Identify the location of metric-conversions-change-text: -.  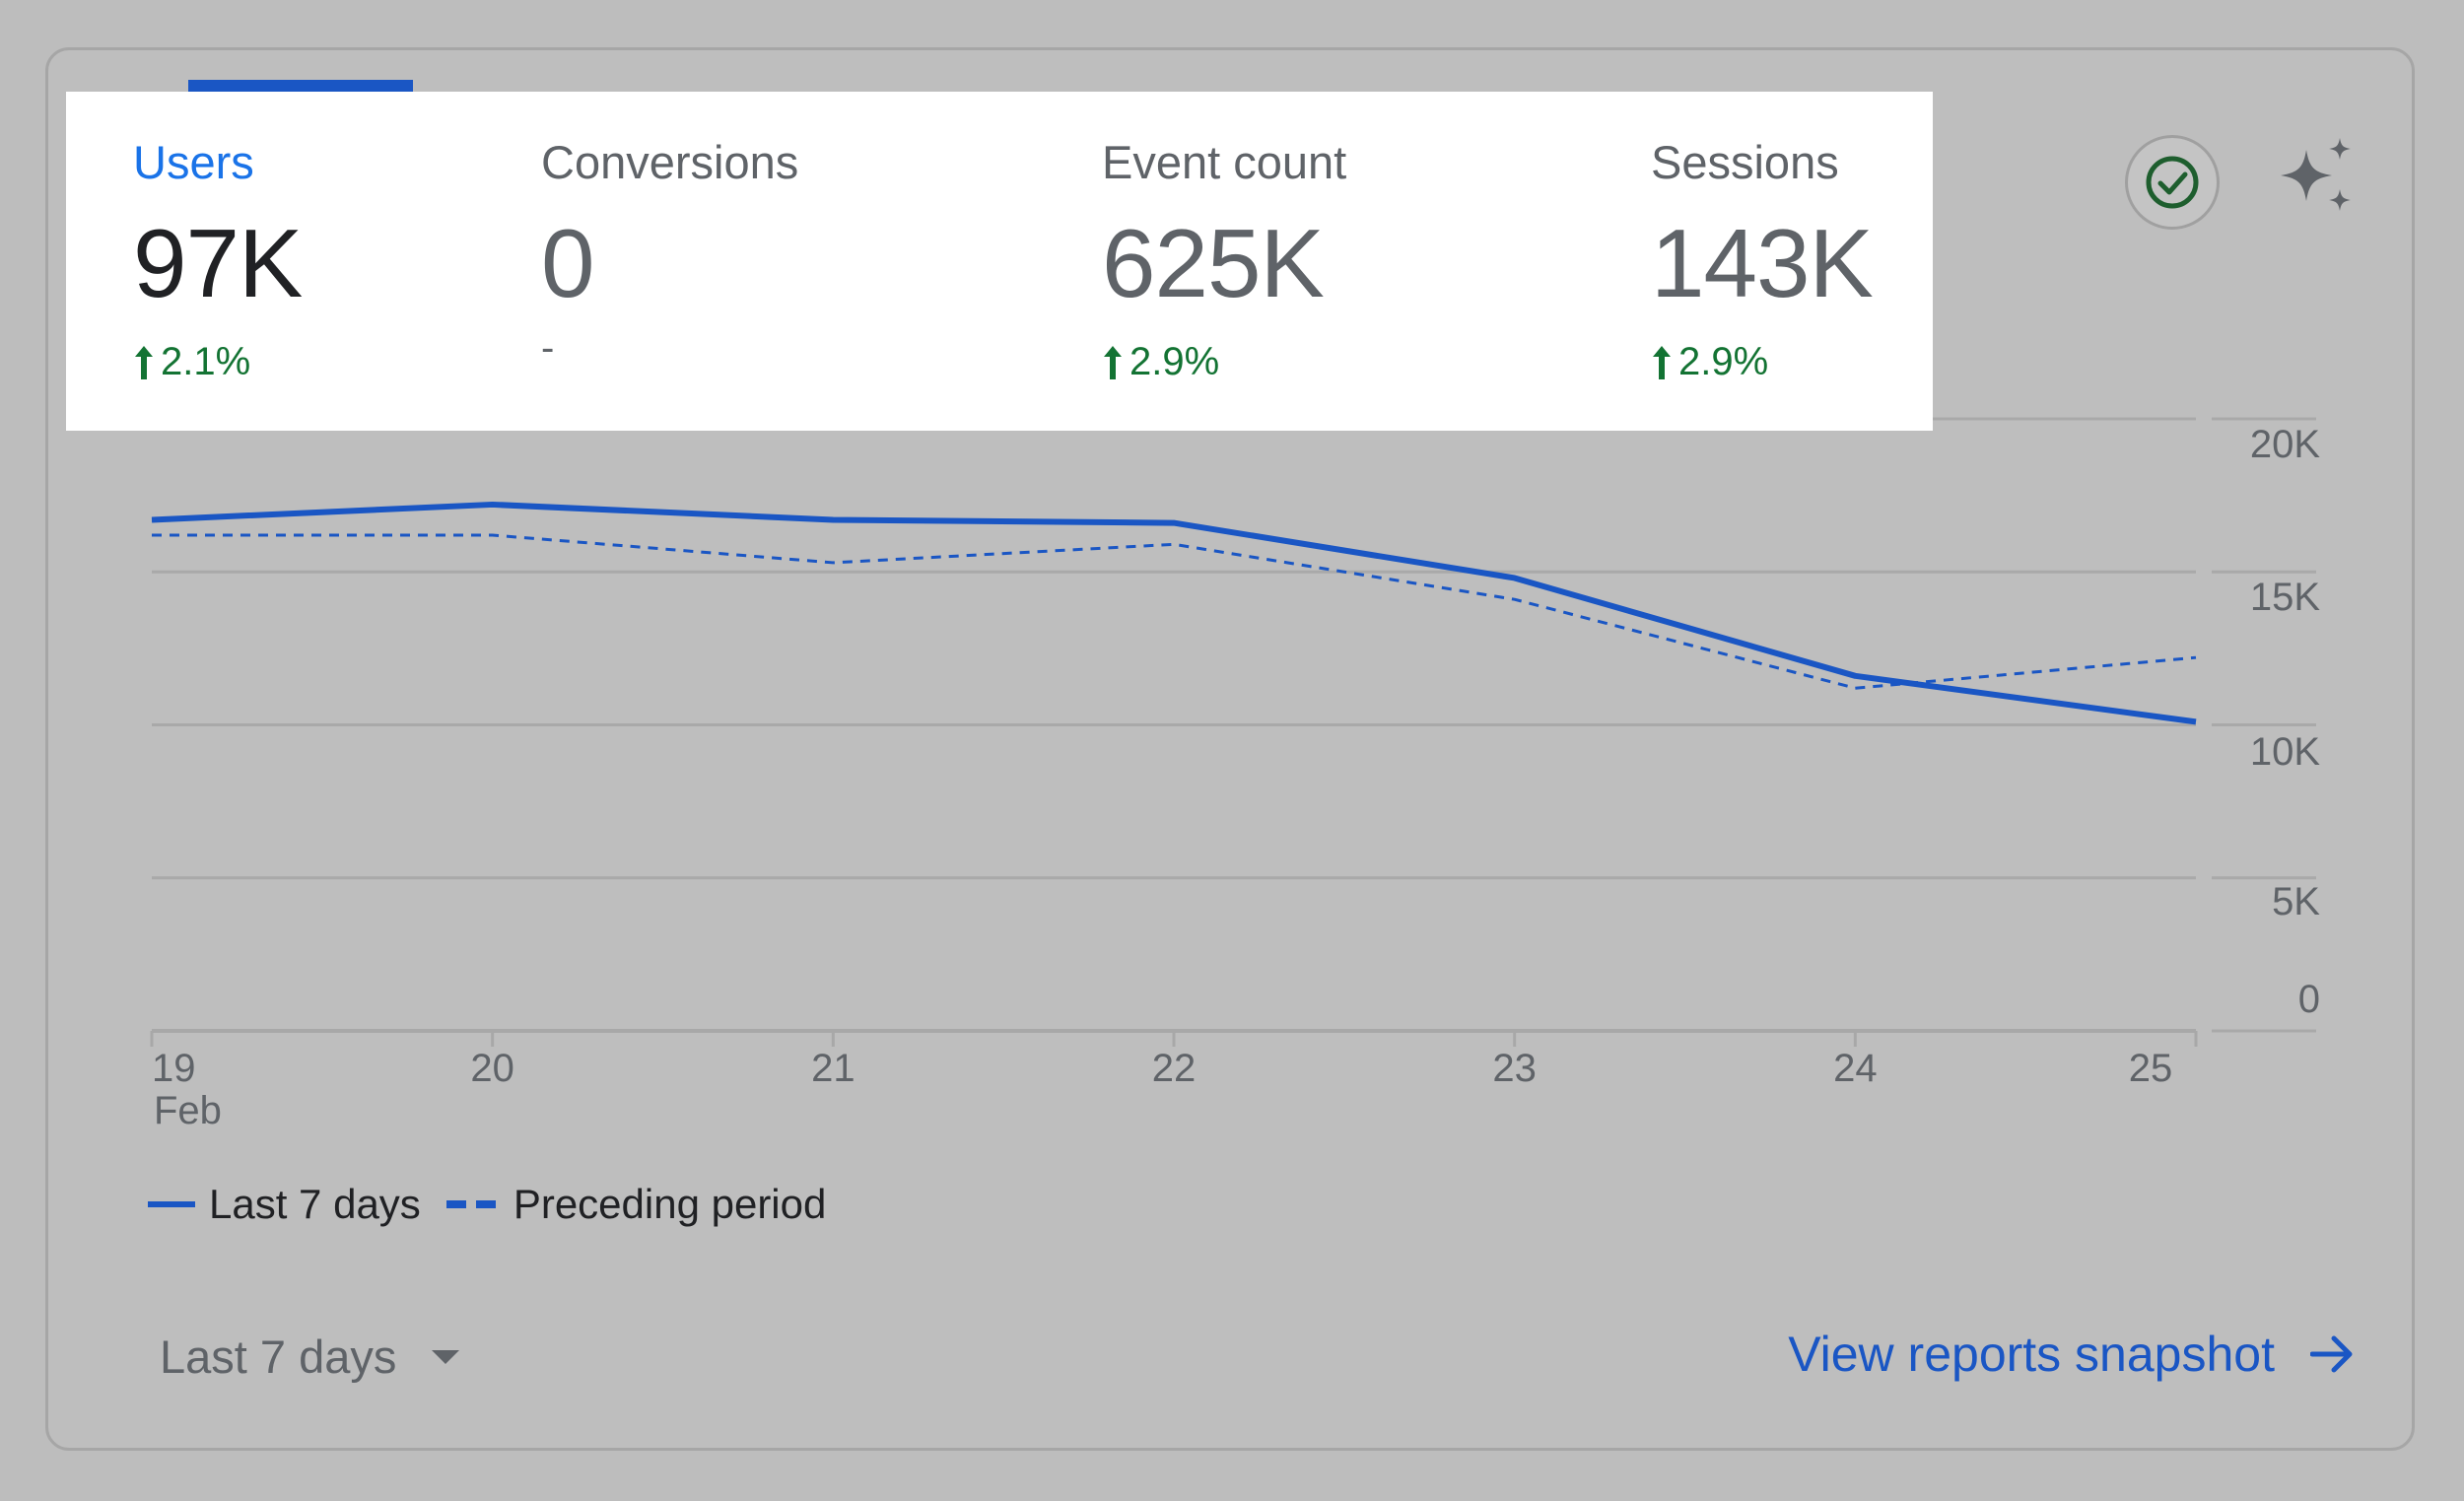
(548, 348).